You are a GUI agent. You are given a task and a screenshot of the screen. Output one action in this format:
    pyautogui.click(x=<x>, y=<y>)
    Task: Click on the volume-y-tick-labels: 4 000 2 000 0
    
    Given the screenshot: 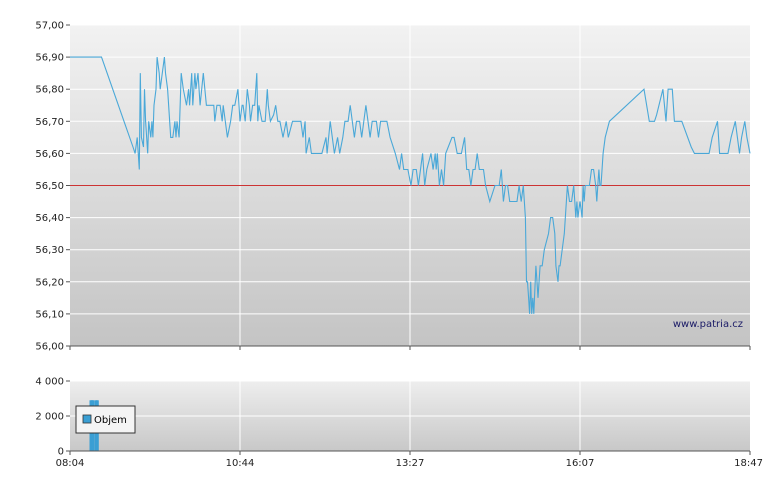 What is the action you would take?
    pyautogui.click(x=52, y=417)
    